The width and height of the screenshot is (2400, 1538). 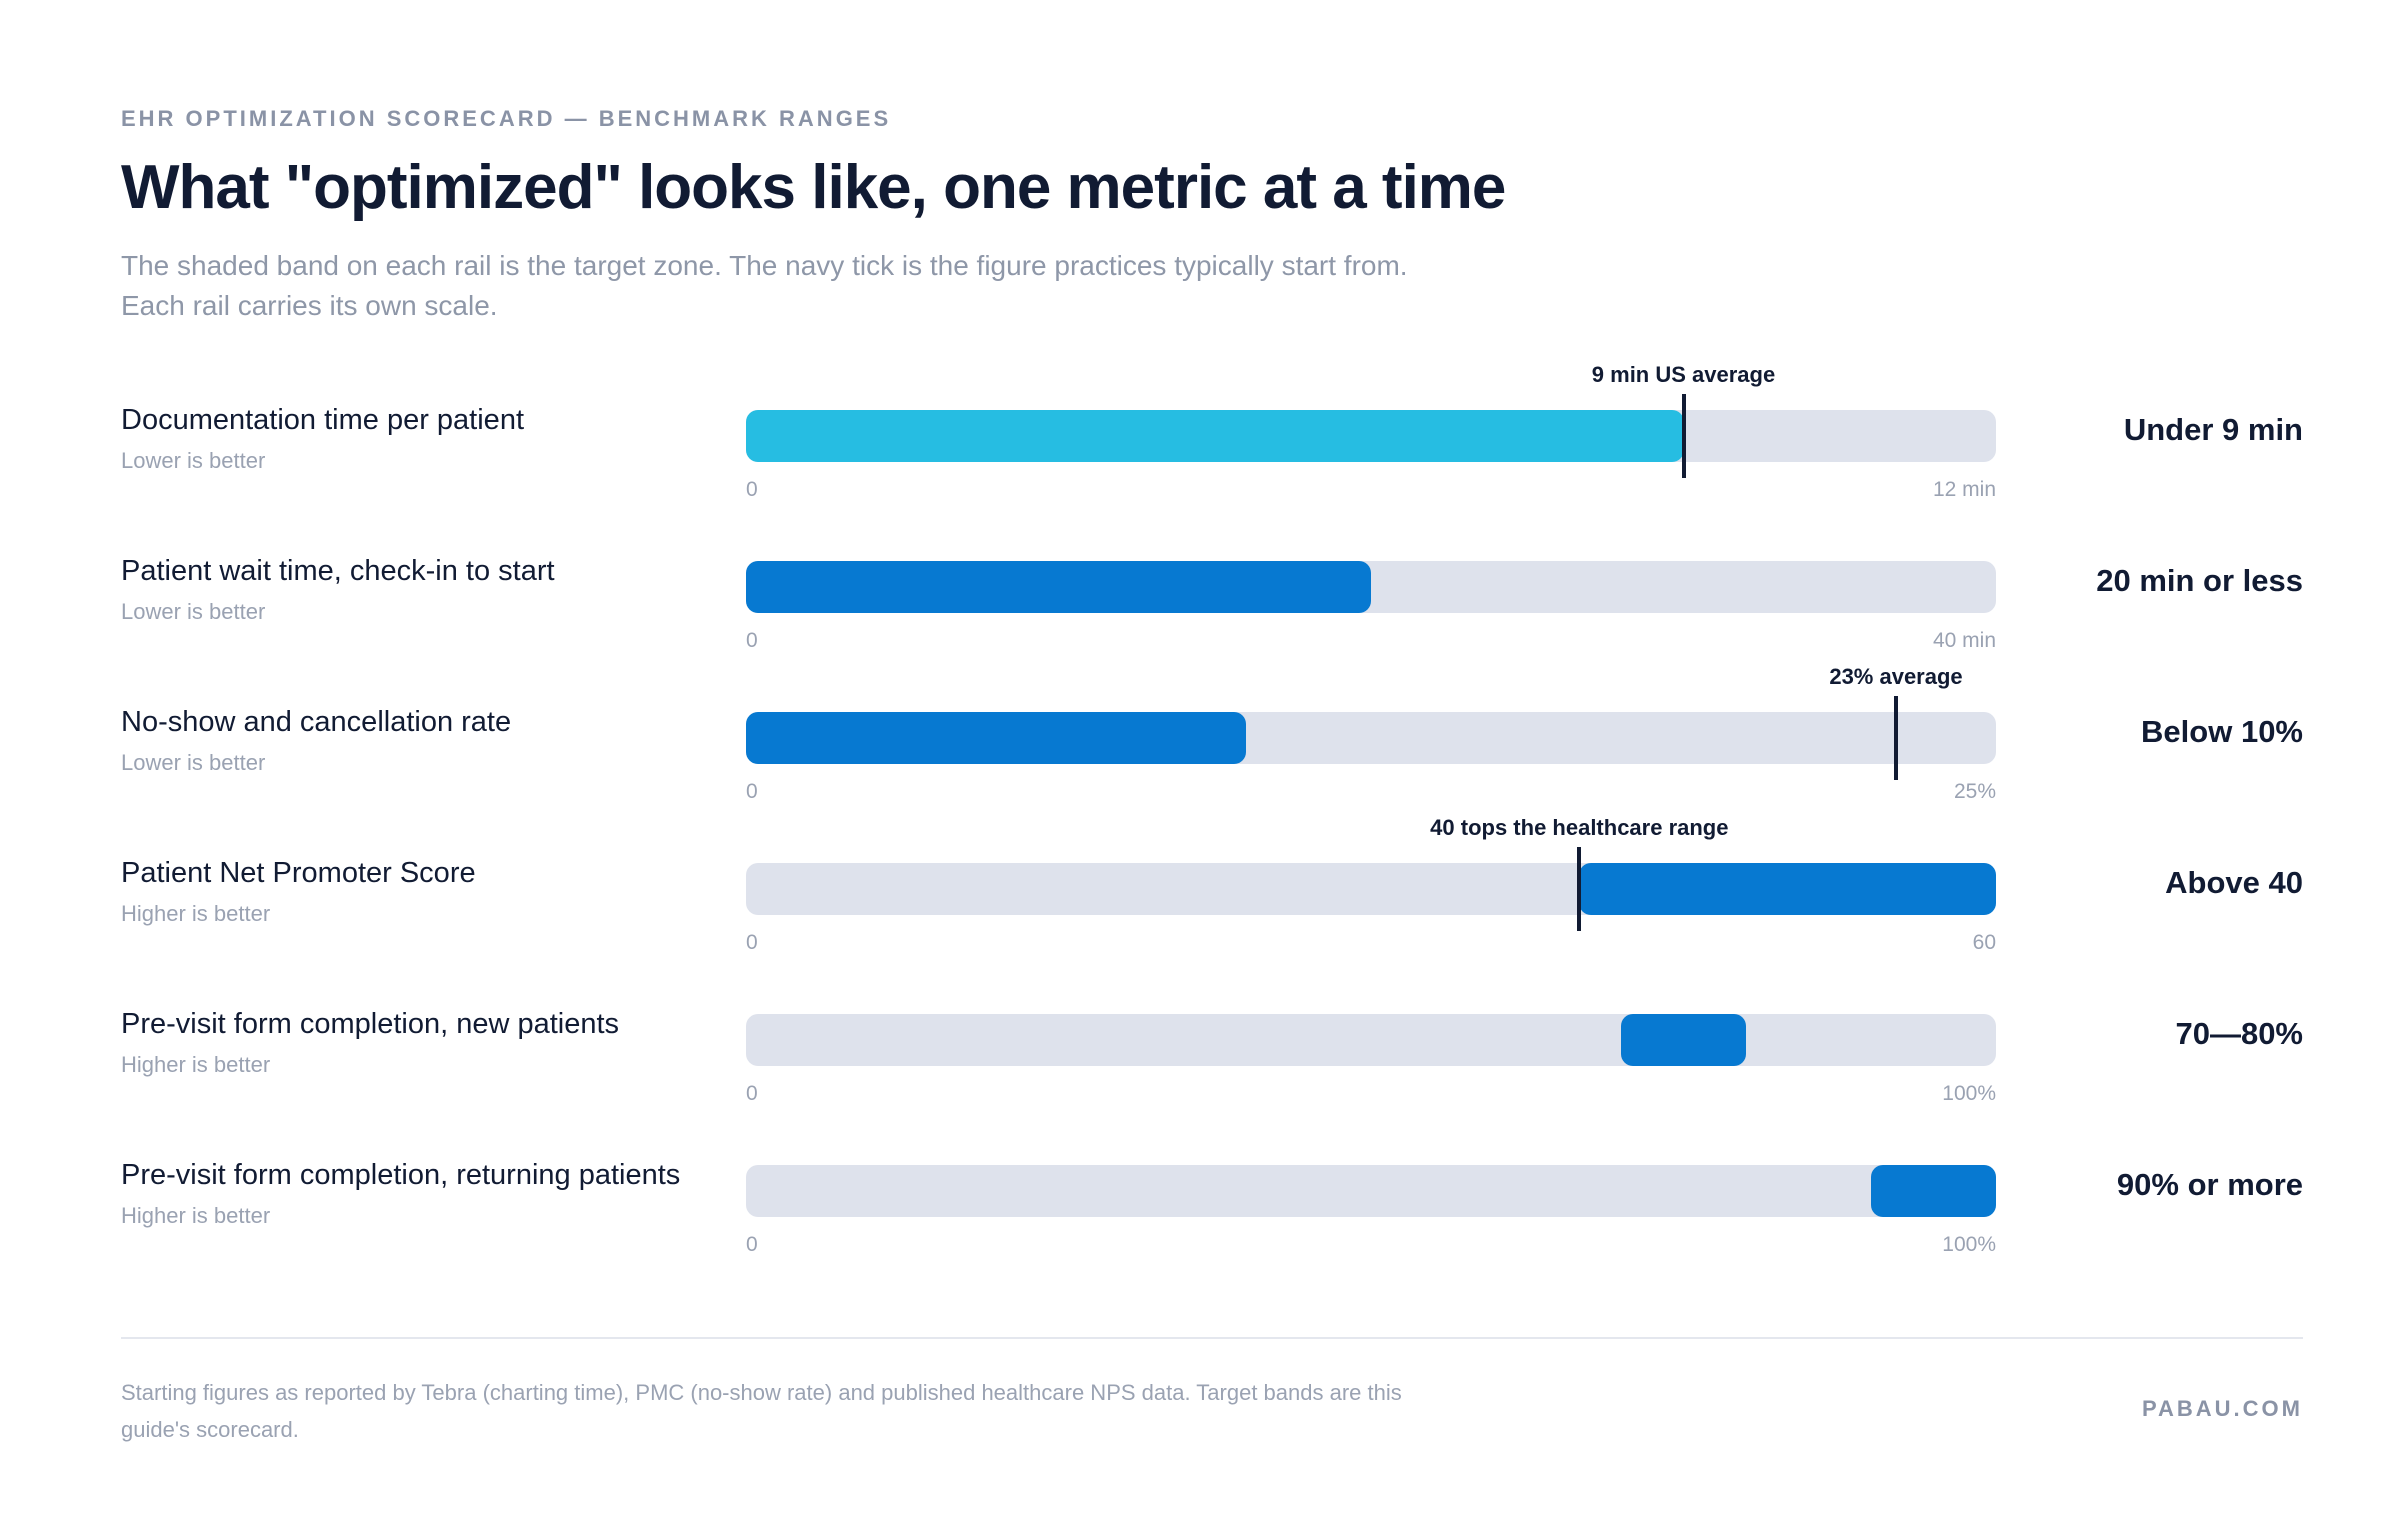 What do you see at coordinates (1984, 942) in the screenshot?
I see `axis-max-label: 60` at bounding box center [1984, 942].